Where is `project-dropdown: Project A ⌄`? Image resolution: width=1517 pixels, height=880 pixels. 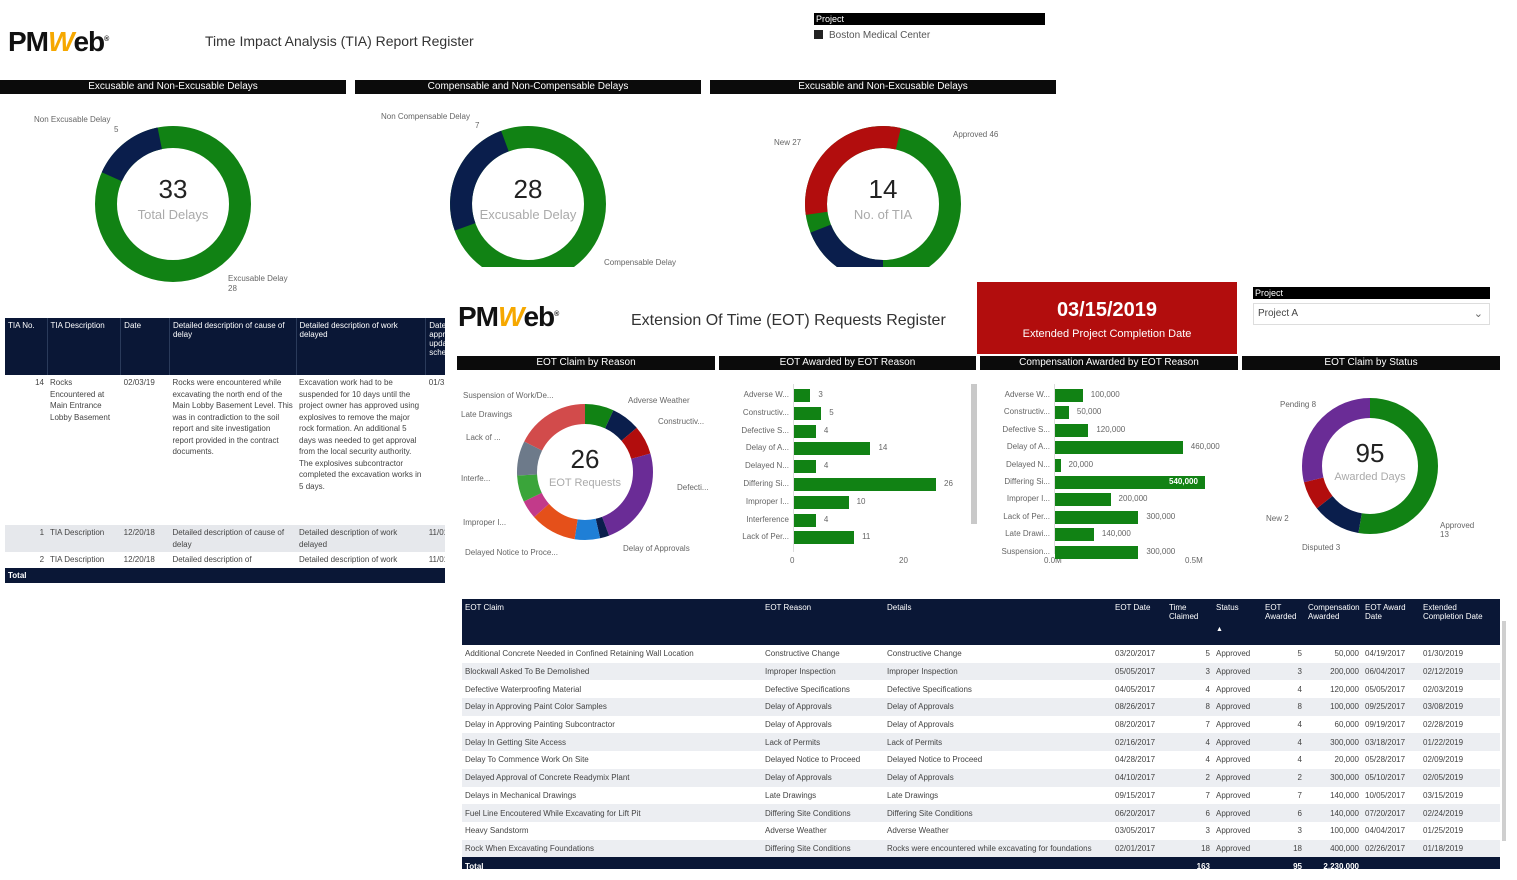 project-dropdown: Project A ⌄ is located at coordinates (1371, 314).